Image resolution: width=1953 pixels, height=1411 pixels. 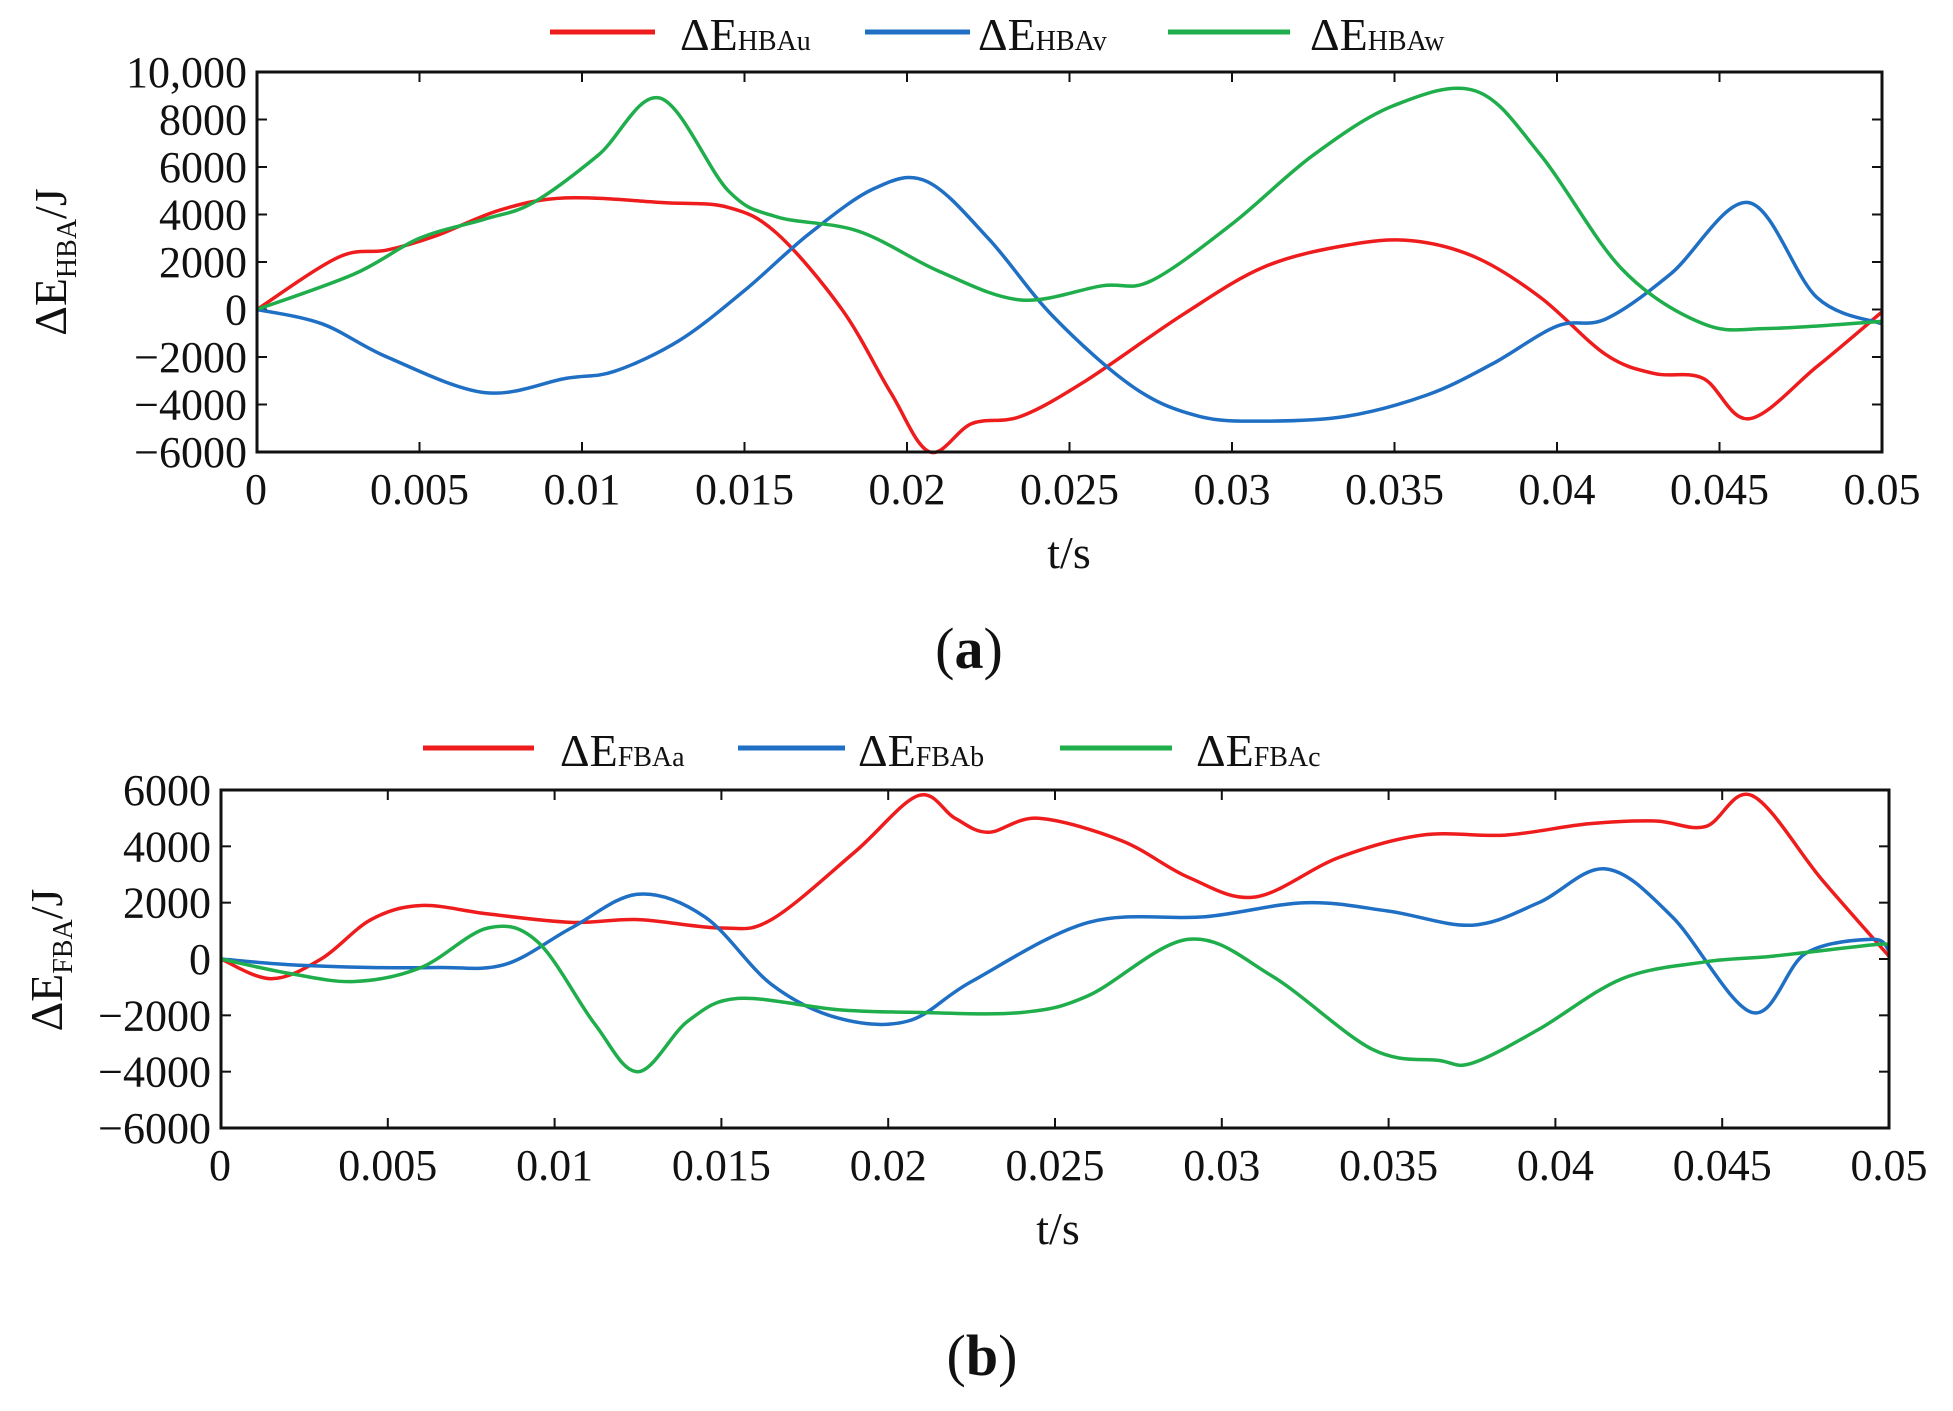 I want to click on panel-label-a: (a), so click(x=969, y=648).